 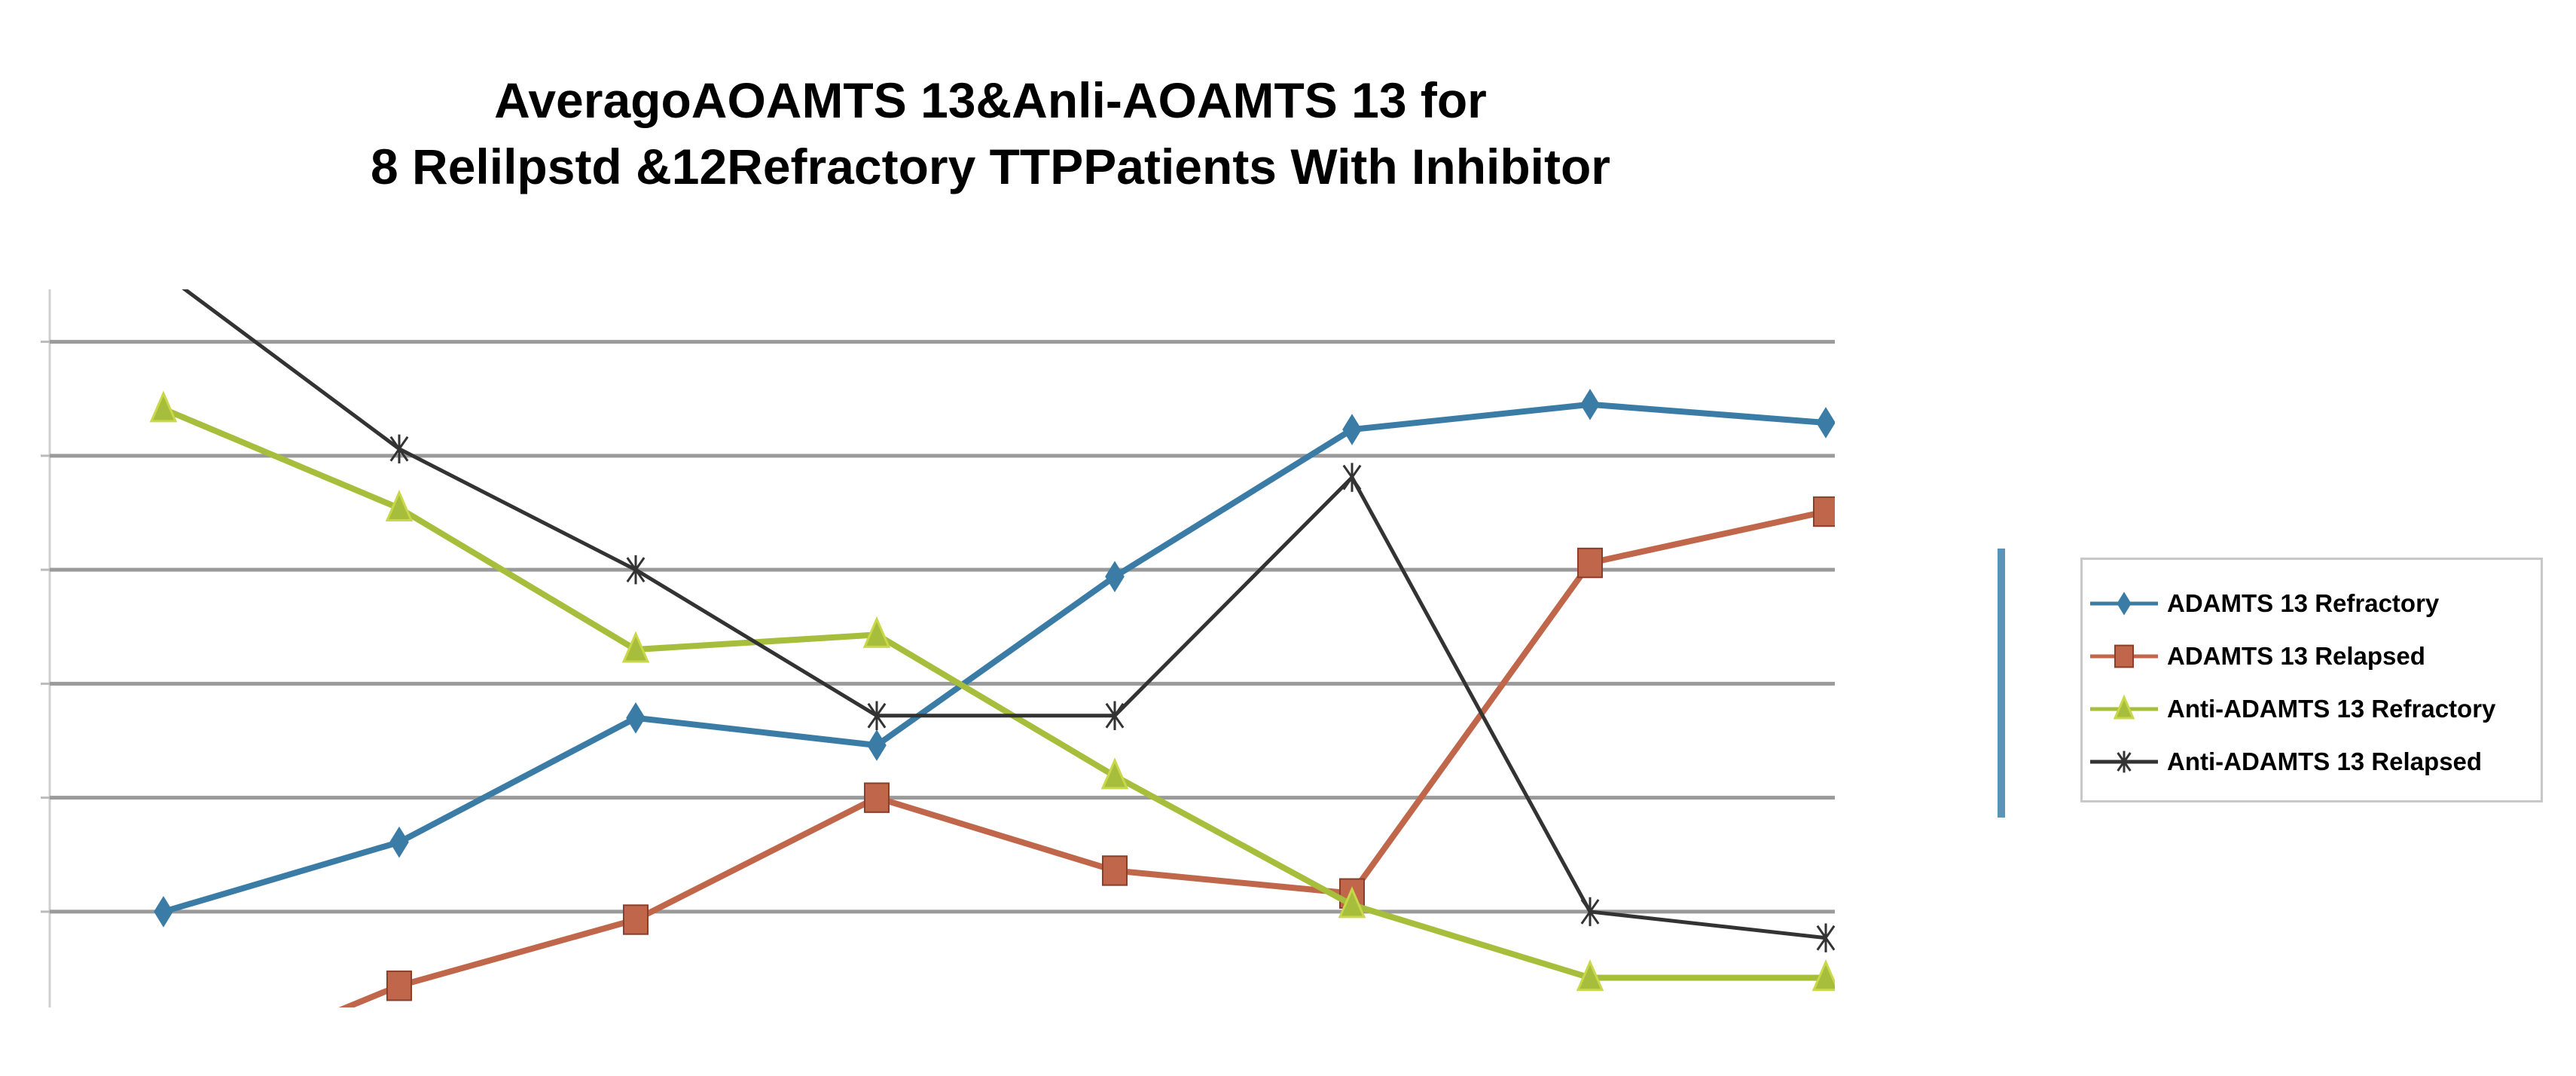 What do you see at coordinates (2332, 709) in the screenshot?
I see `legend-label: Anti-ADAMTS 13 Refractory` at bounding box center [2332, 709].